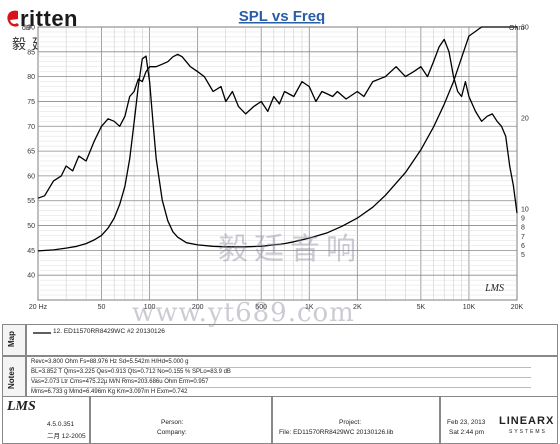 The image size is (560, 444). What do you see at coordinates (109, 331) in the screenshot?
I see `legend-entry: 12. ED11570RR8429WC #2 20130126` at bounding box center [109, 331].